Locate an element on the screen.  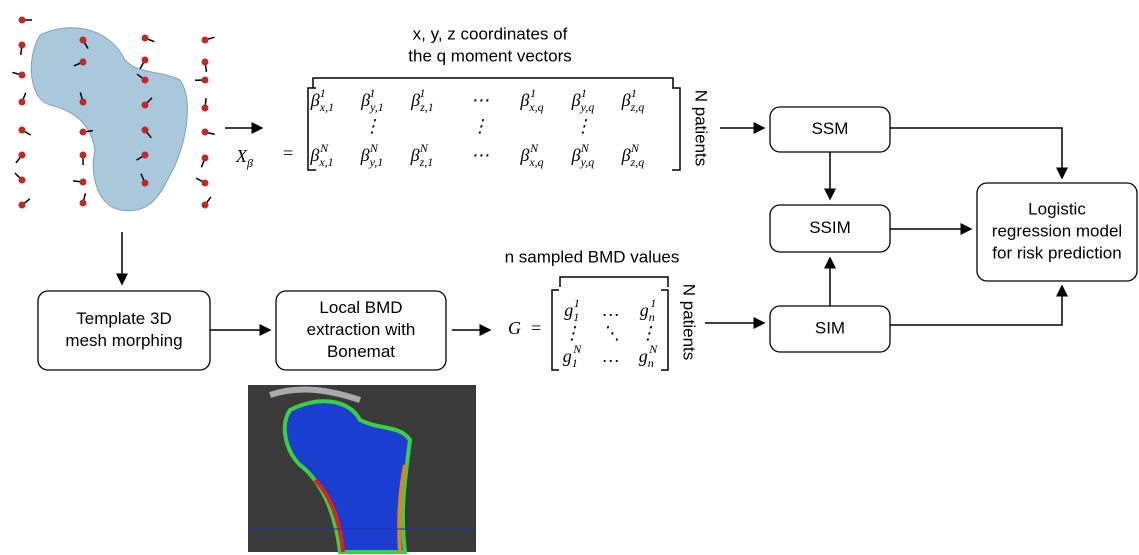
matrix-entry: βz,11 is located at coordinates (421, 100).